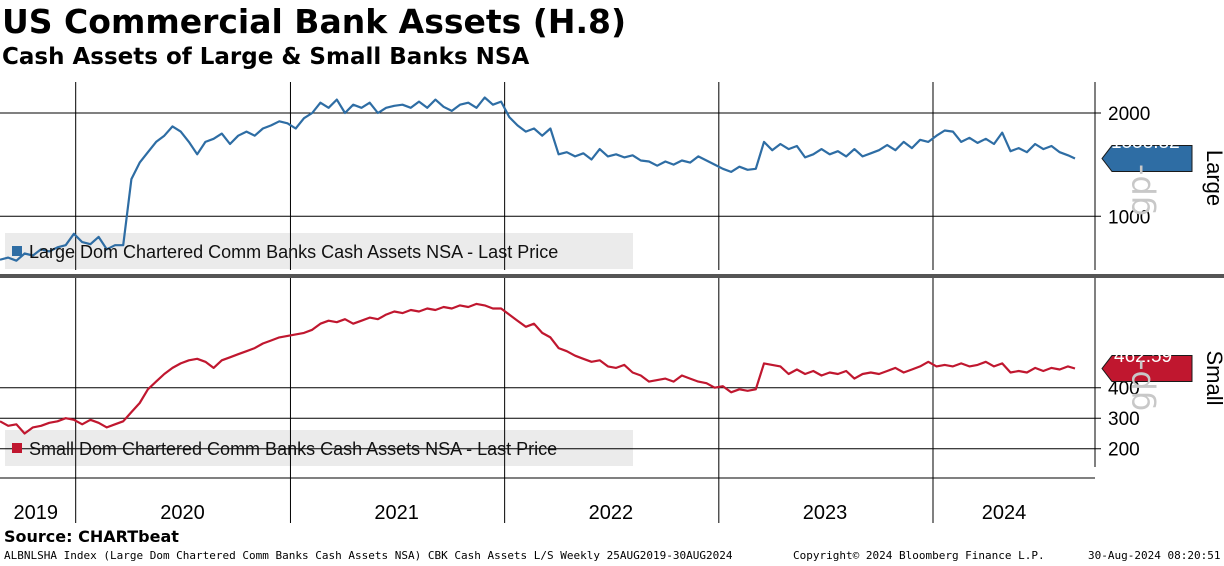 This screenshot has width=1224, height=566. What do you see at coordinates (919, 555) in the screenshot?
I see `footer-copyright: Copyright© 2024 Bloomberg Finance L.P.` at bounding box center [919, 555].